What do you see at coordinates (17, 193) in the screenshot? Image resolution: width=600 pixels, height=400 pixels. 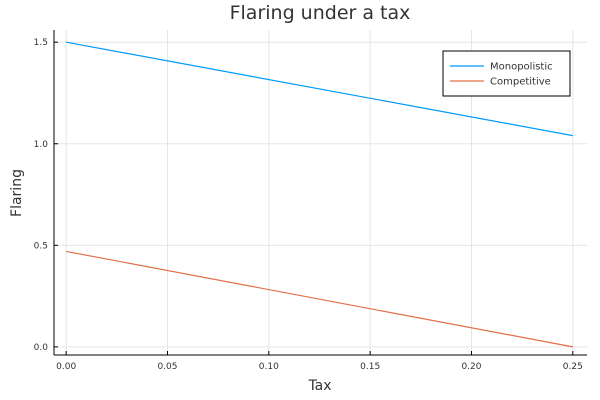 I see `y-axis-title: Flaring` at bounding box center [17, 193].